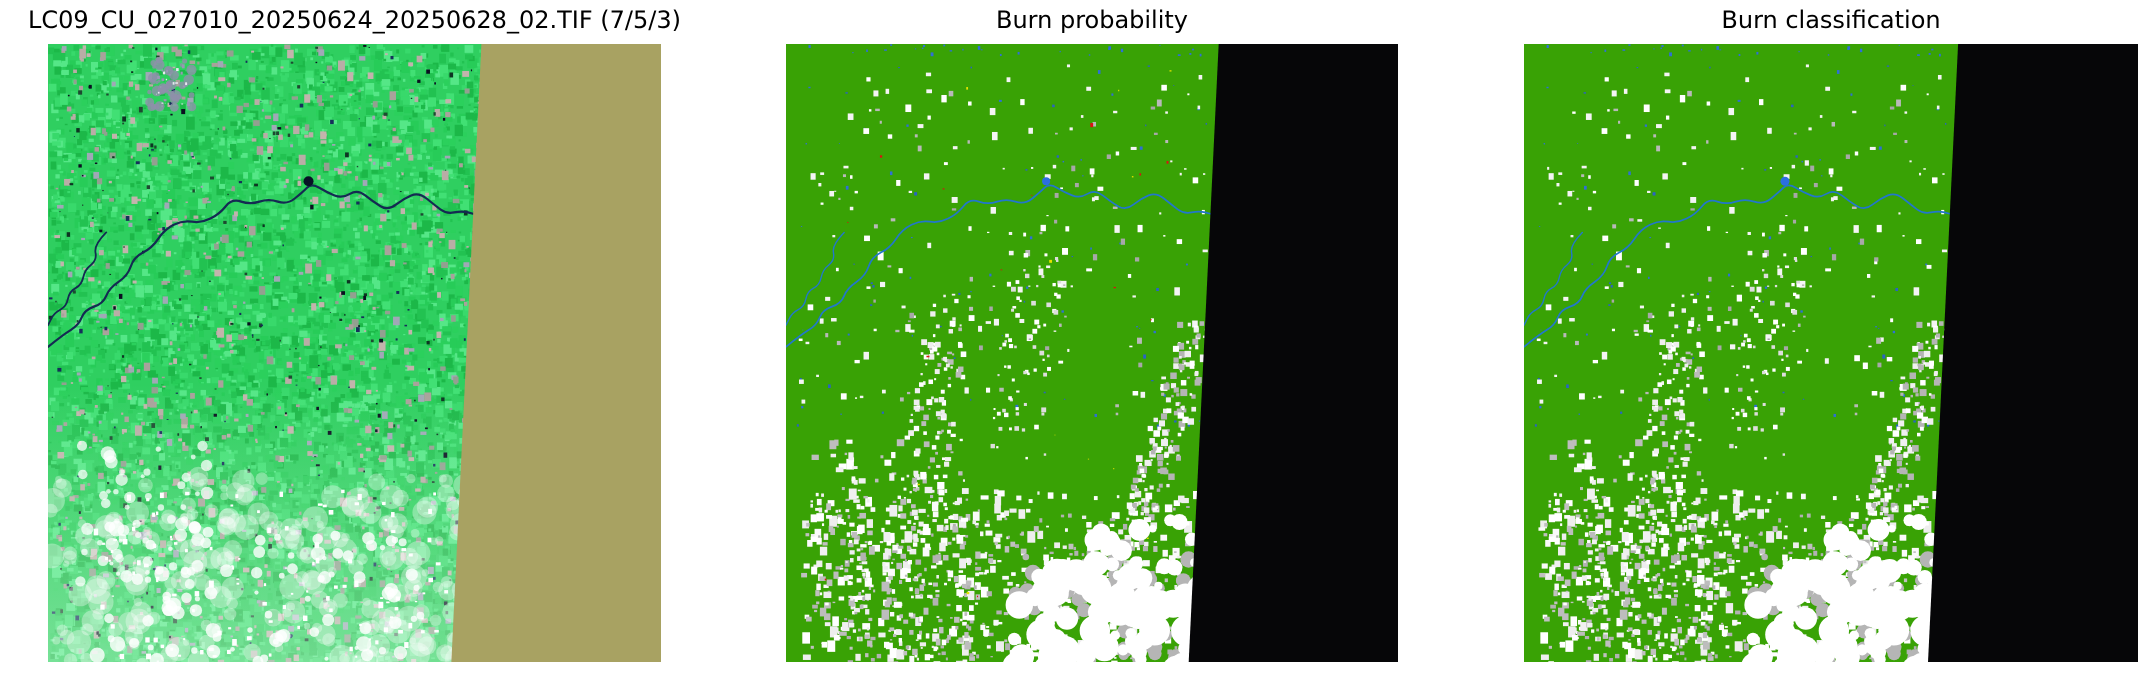 This screenshot has width=2155, height=676. What do you see at coordinates (1831, 20) in the screenshot?
I see `panel3-title: Burn classification` at bounding box center [1831, 20].